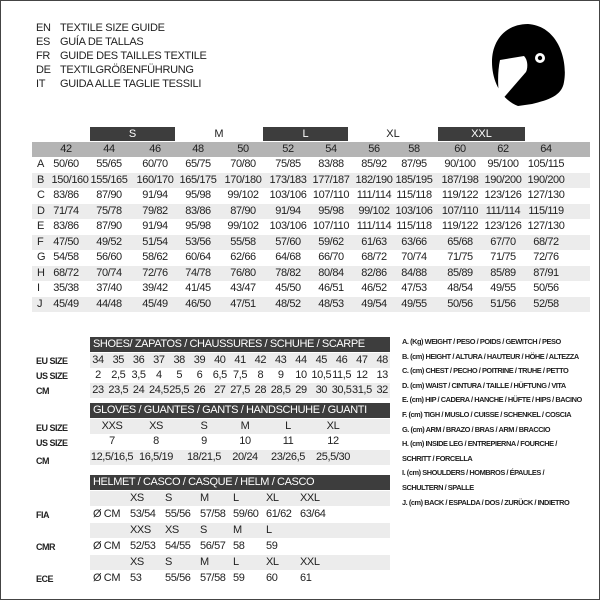  What do you see at coordinates (43, 42) in the screenshot?
I see `lang-code: ES` at bounding box center [43, 42].